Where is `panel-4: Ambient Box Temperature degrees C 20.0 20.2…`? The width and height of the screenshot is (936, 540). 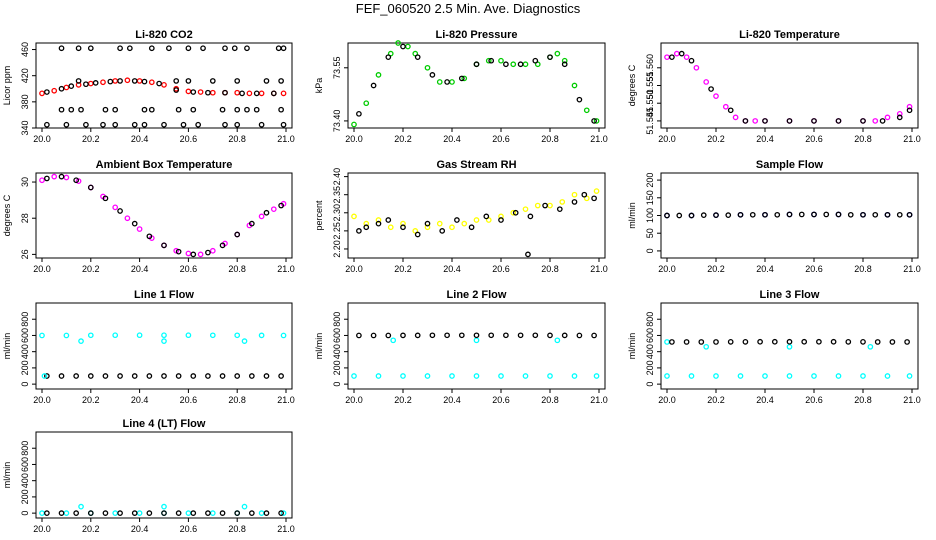 panel-4: Ambient Box Temperature degrees C 20.0 20.2… is located at coordinates (148, 216).